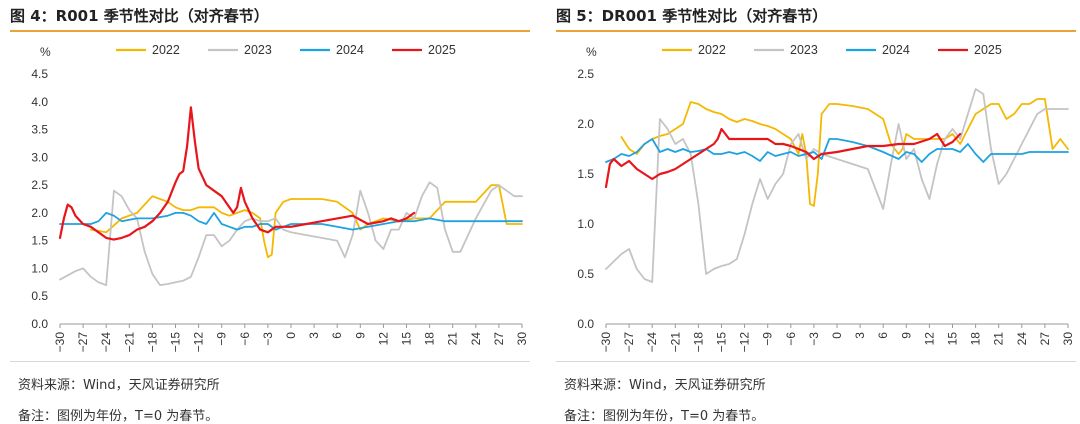  Describe the element at coordinates (692, 16) in the screenshot. I see `chart-title: 图 5：DR001 季节性对比（对齐春节）` at that location.